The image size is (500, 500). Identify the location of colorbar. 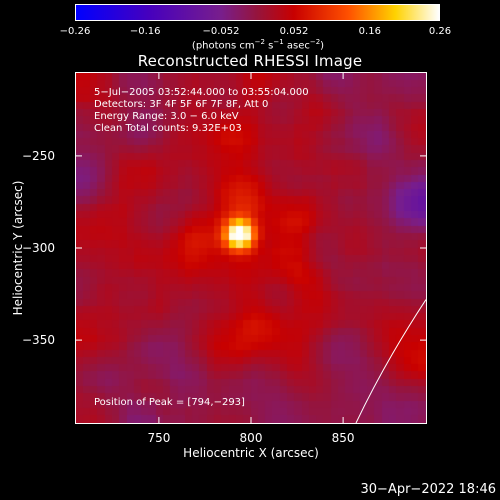
(257, 12).